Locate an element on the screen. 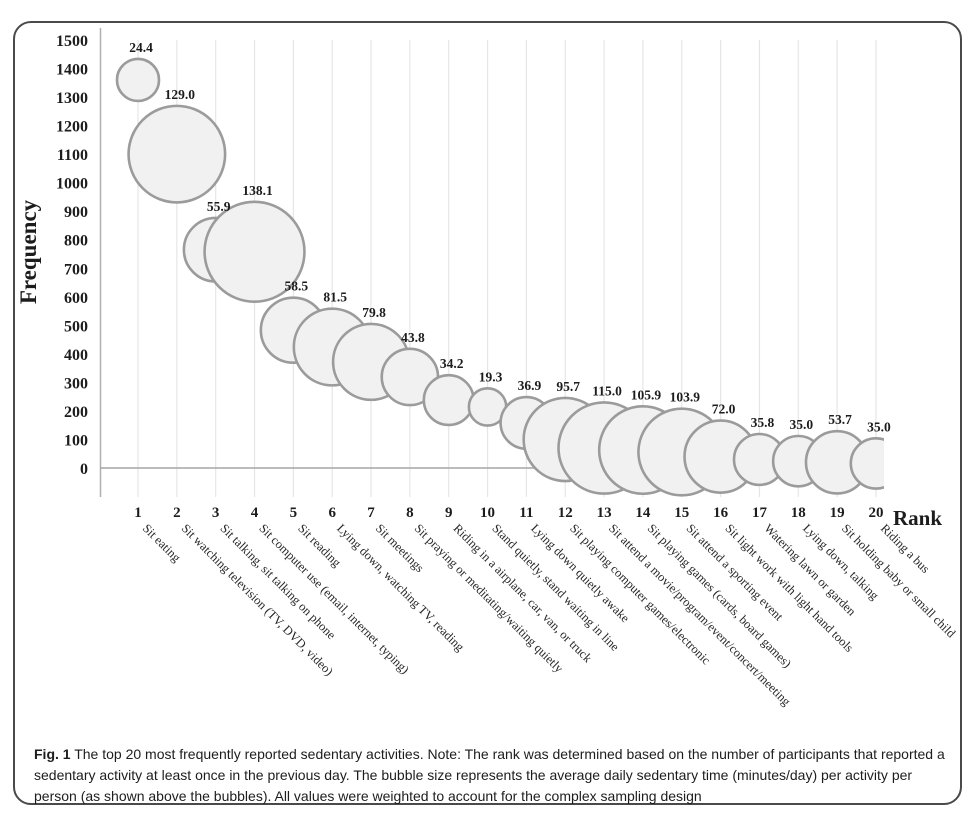 This screenshot has height=827, width=976. y-tick-label: 600 is located at coordinates (76, 298).